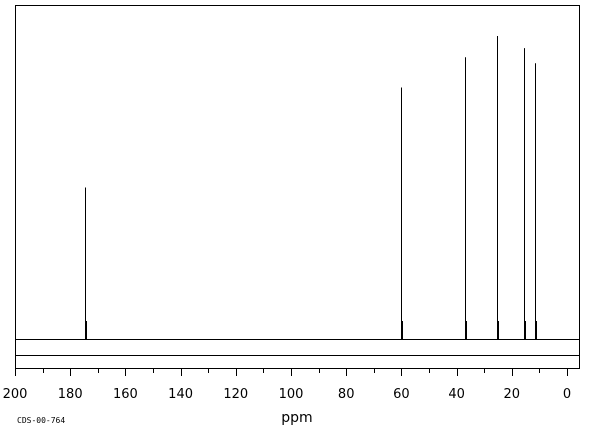  What do you see at coordinates (287, 385) in the screenshot?
I see `x-axis-ticks: 200 180 160 140 120 100 80 60 40 20 0` at bounding box center [287, 385].